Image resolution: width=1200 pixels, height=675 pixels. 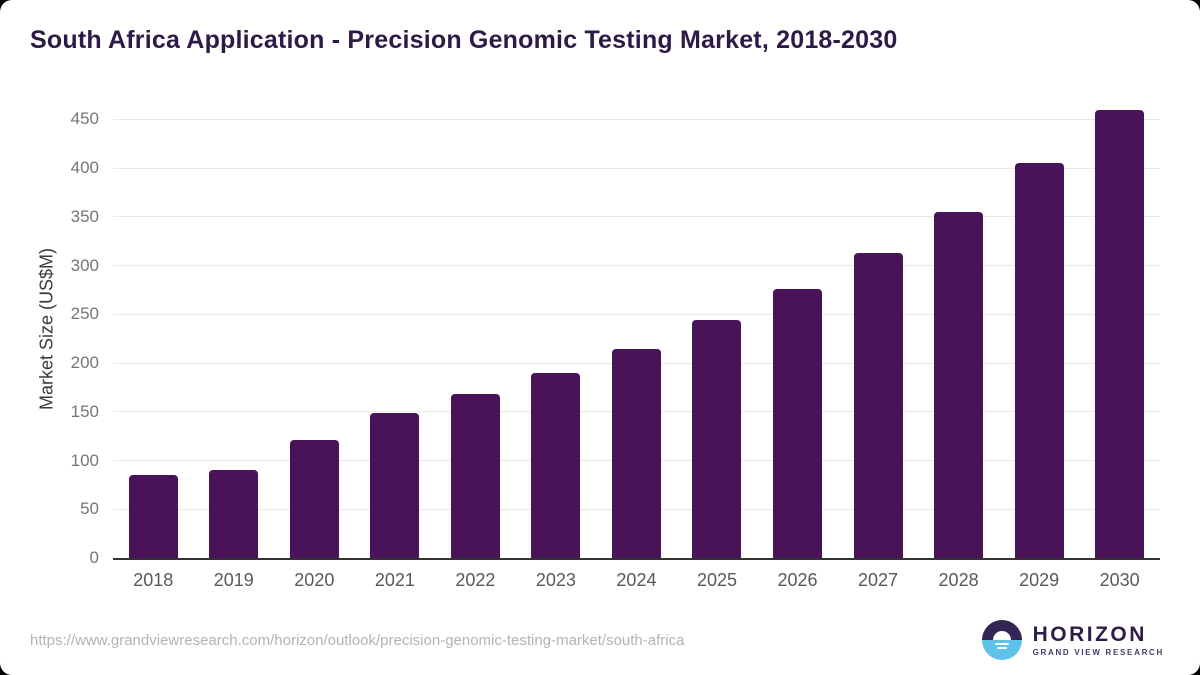 What do you see at coordinates (314, 580) in the screenshot?
I see `x-tick-label-2020: 2020` at bounding box center [314, 580].